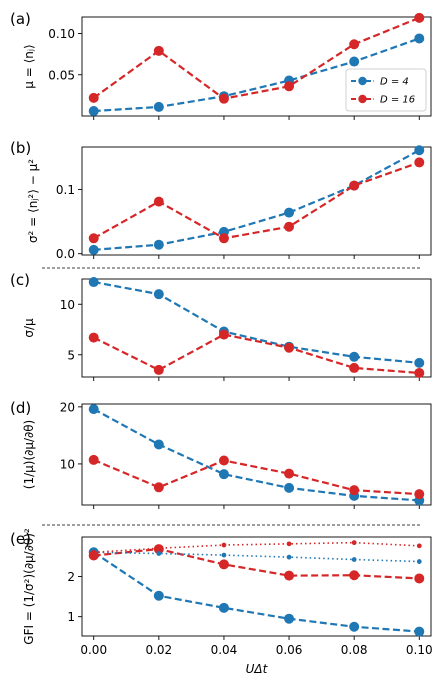  Describe the element at coordinates (20, 280) in the screenshot. I see `panel-label: (c)` at that location.